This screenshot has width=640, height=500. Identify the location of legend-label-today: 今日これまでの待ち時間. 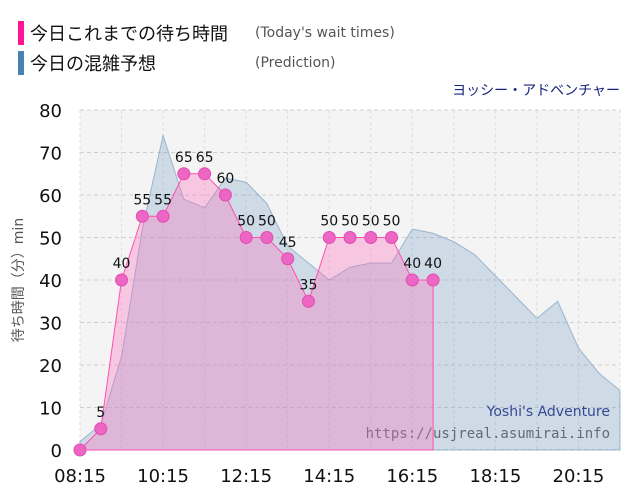
(129, 34).